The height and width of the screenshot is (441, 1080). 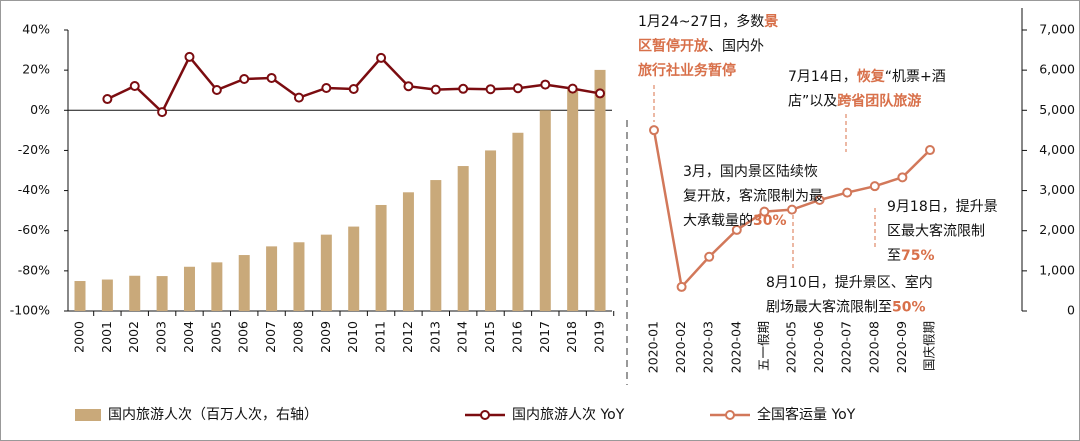 What do you see at coordinates (763, 346) in the screenshot?
I see `x-tick-label: 五一假期` at bounding box center [763, 346].